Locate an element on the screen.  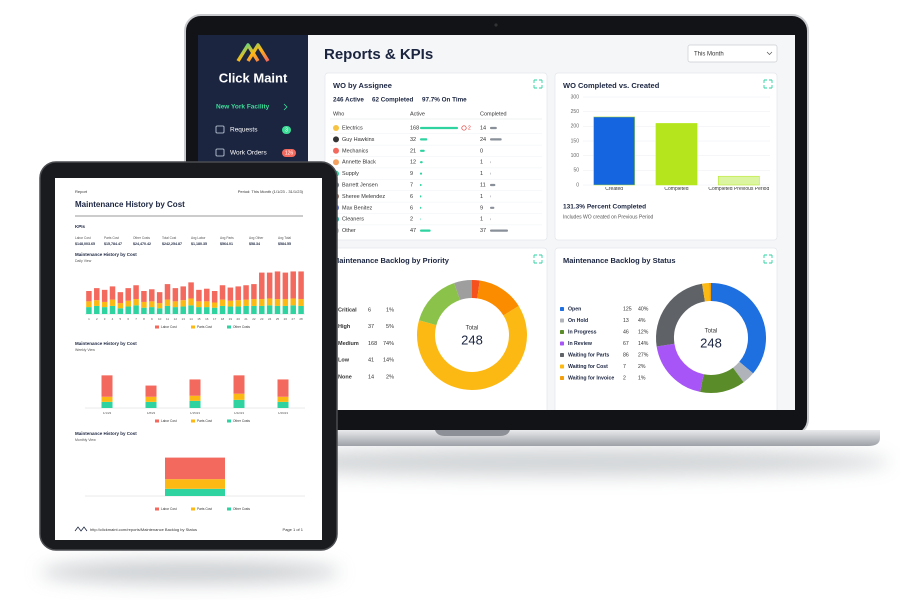
period-dropdown is located at coordinates (732, 53).